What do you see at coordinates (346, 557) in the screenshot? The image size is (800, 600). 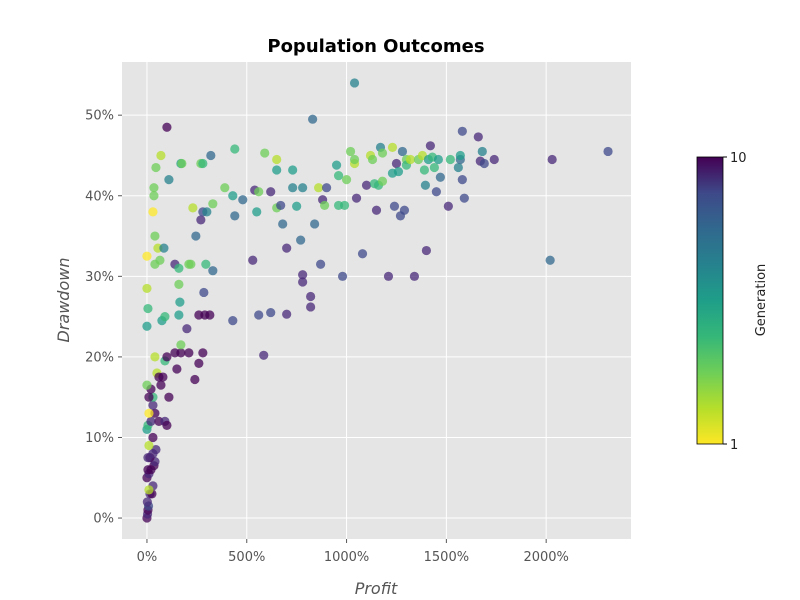 I see `x-tick-label: 1000%` at bounding box center [346, 557].